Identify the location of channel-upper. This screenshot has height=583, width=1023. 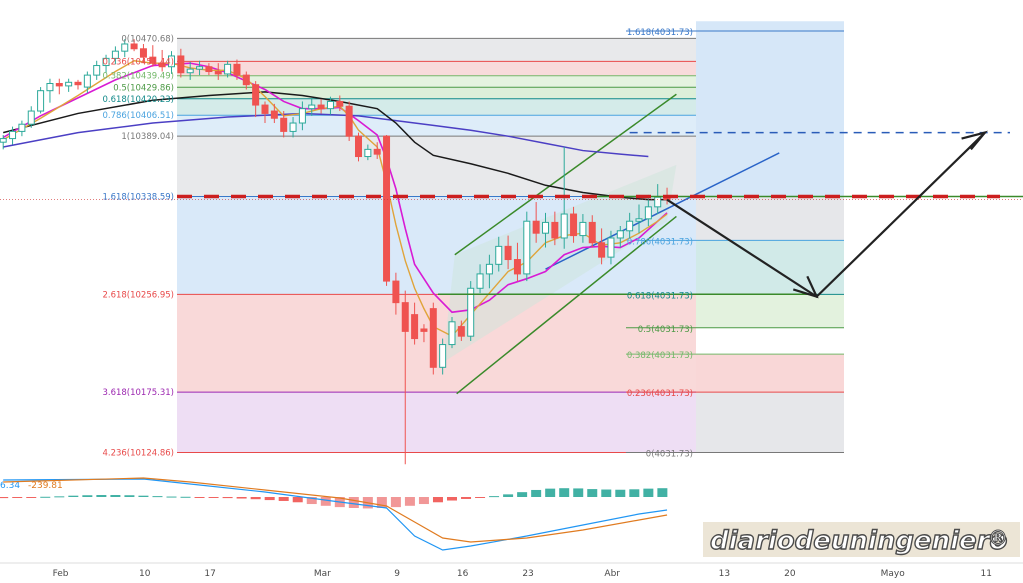
(565, 174).